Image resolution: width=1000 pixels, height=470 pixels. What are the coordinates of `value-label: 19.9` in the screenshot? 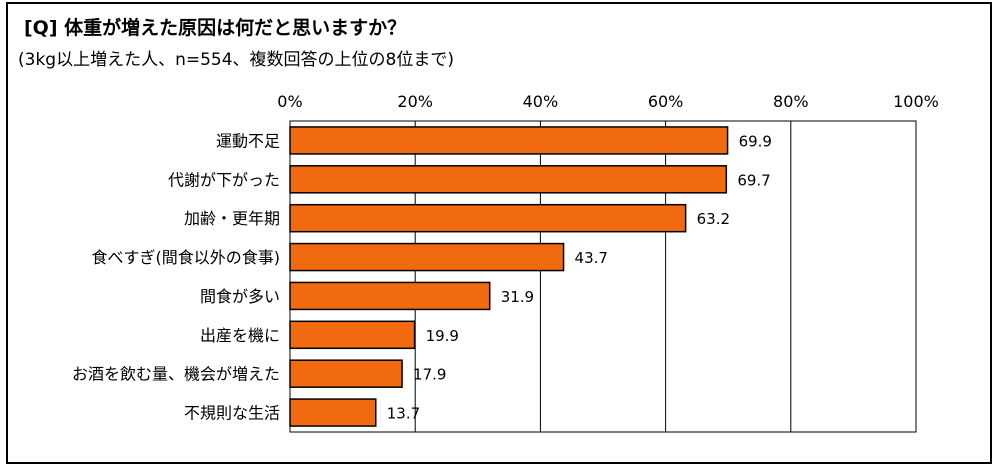 It's located at (442, 336).